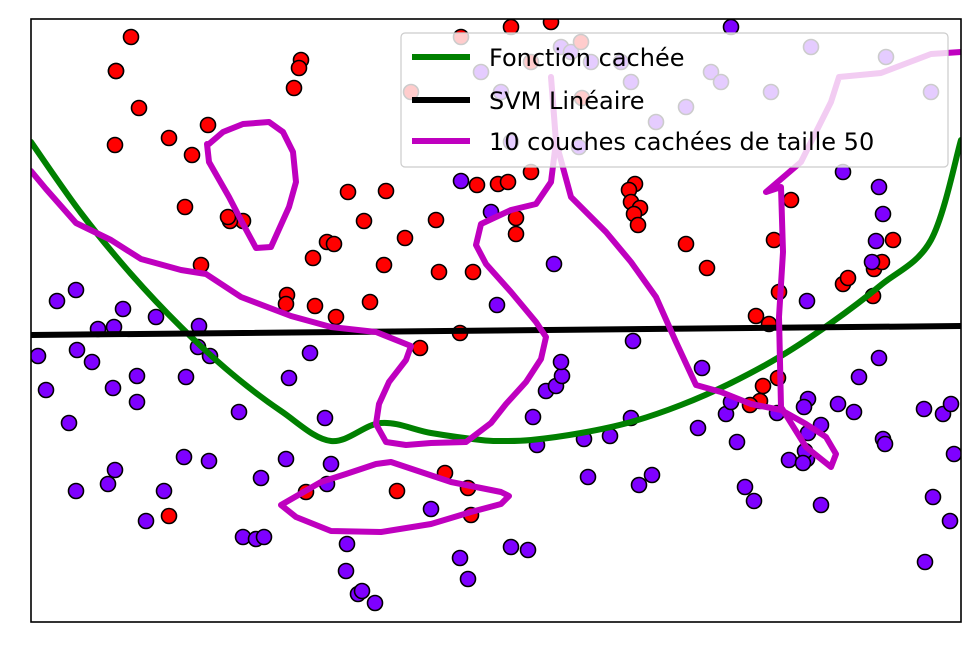 The height and width of the screenshot is (653, 979). I want to click on legend-label-hidden-function: Fonction cachée, so click(586, 58).